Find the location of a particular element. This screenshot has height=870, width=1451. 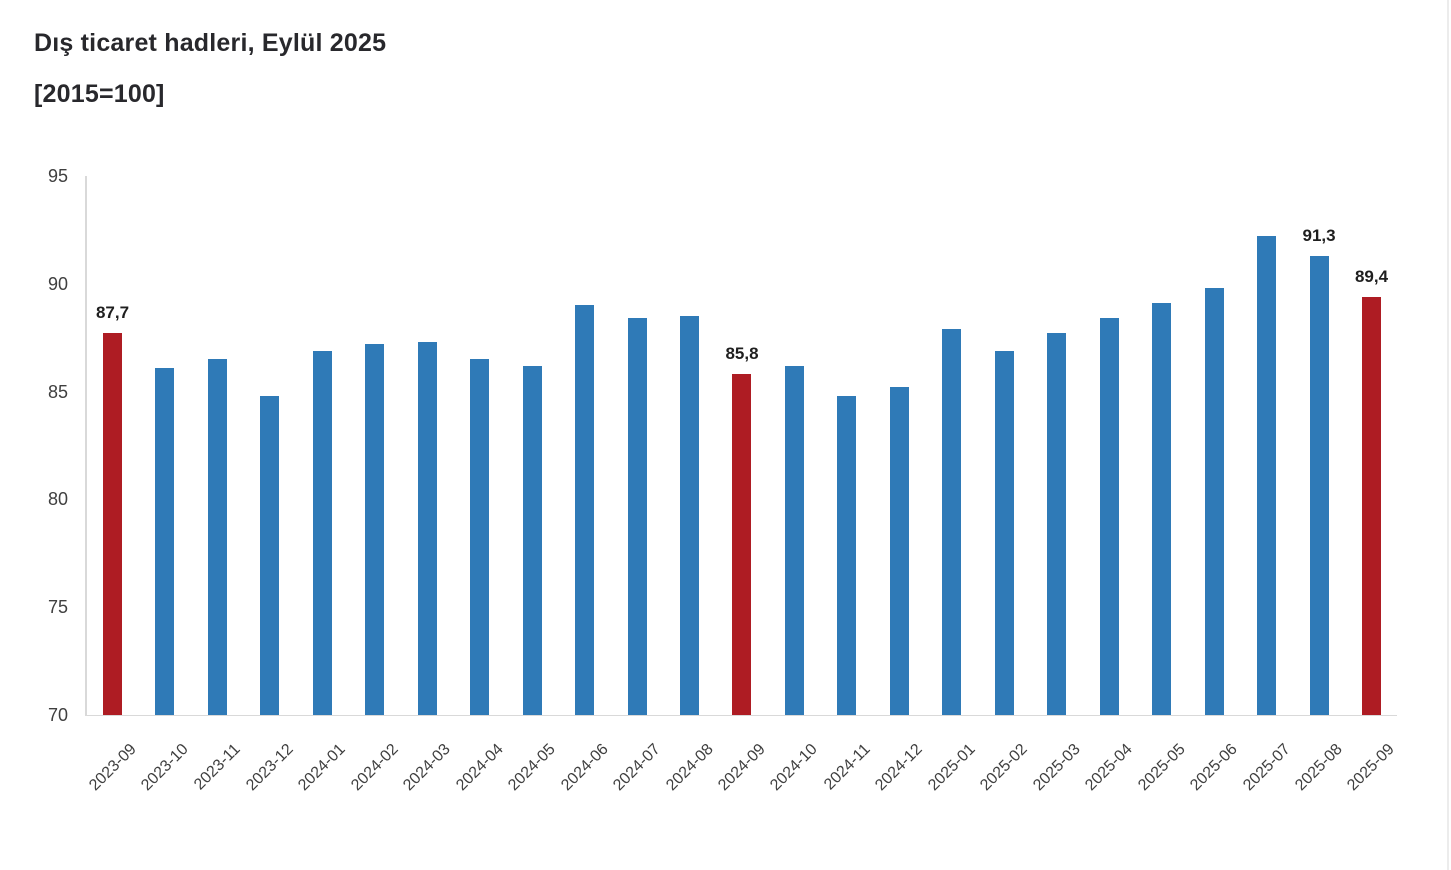

y-tick-label: 85 is located at coordinates (57, 391).